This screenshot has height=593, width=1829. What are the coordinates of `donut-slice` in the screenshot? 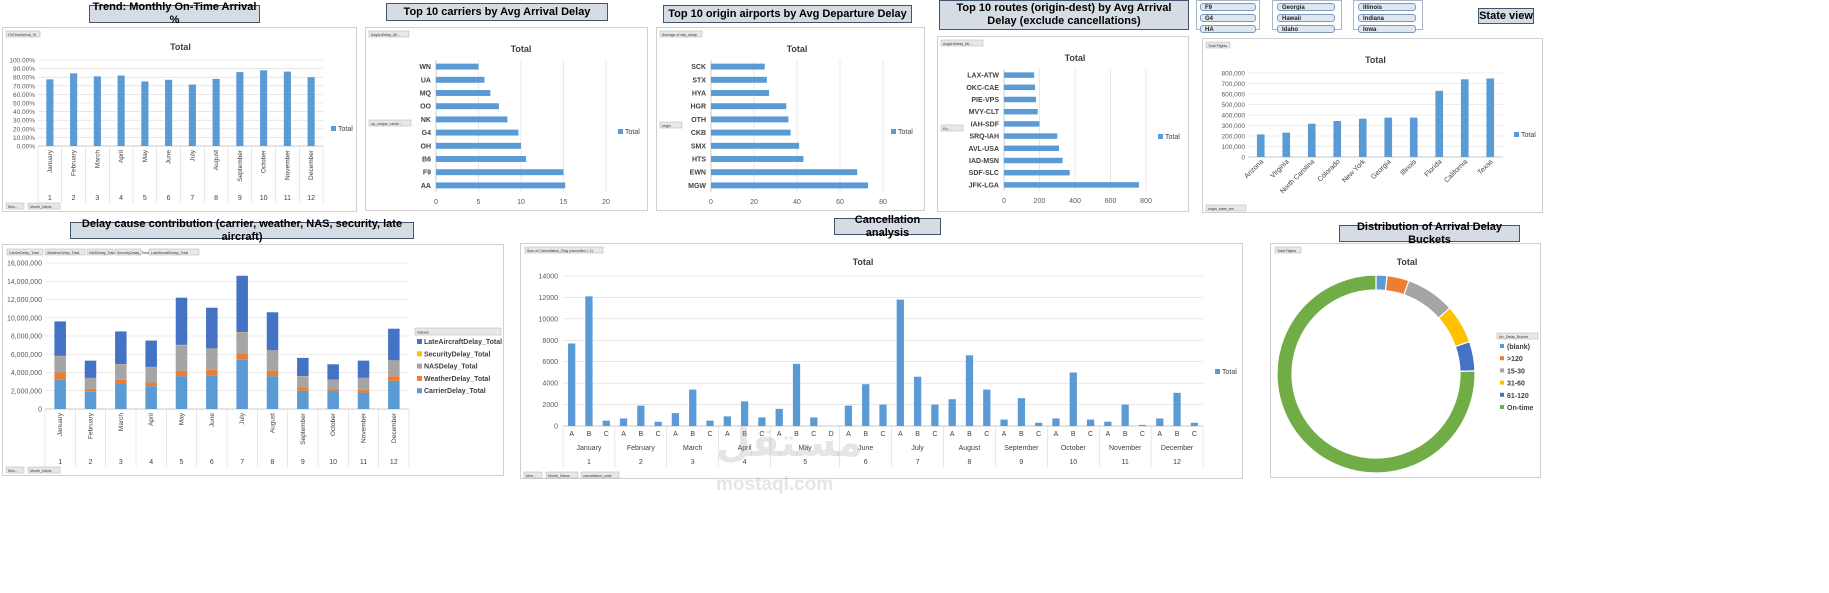 It's located at (1376, 374).